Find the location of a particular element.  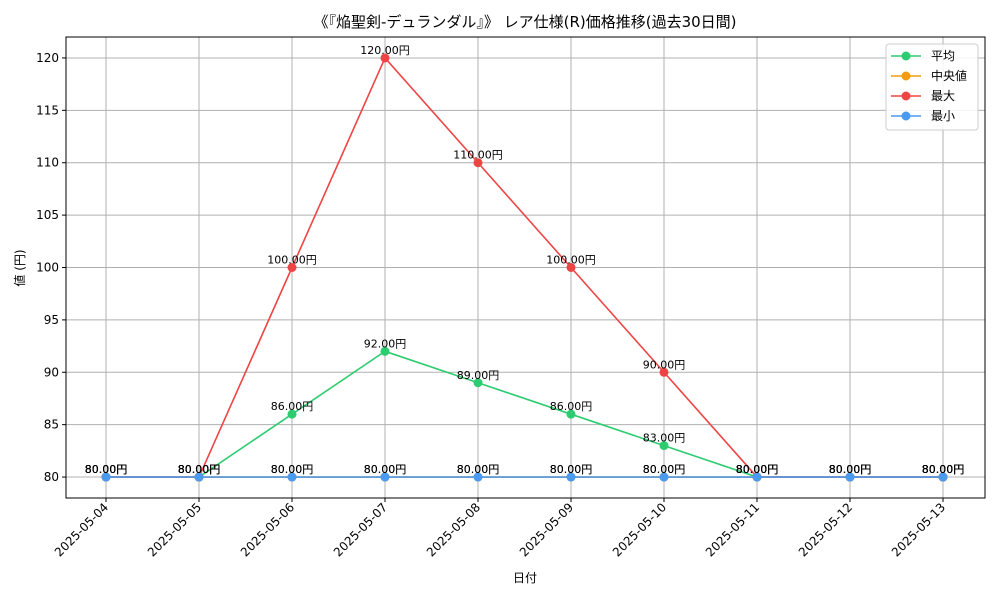

x-tick-label: 2025-05-13 is located at coordinates (918, 529).